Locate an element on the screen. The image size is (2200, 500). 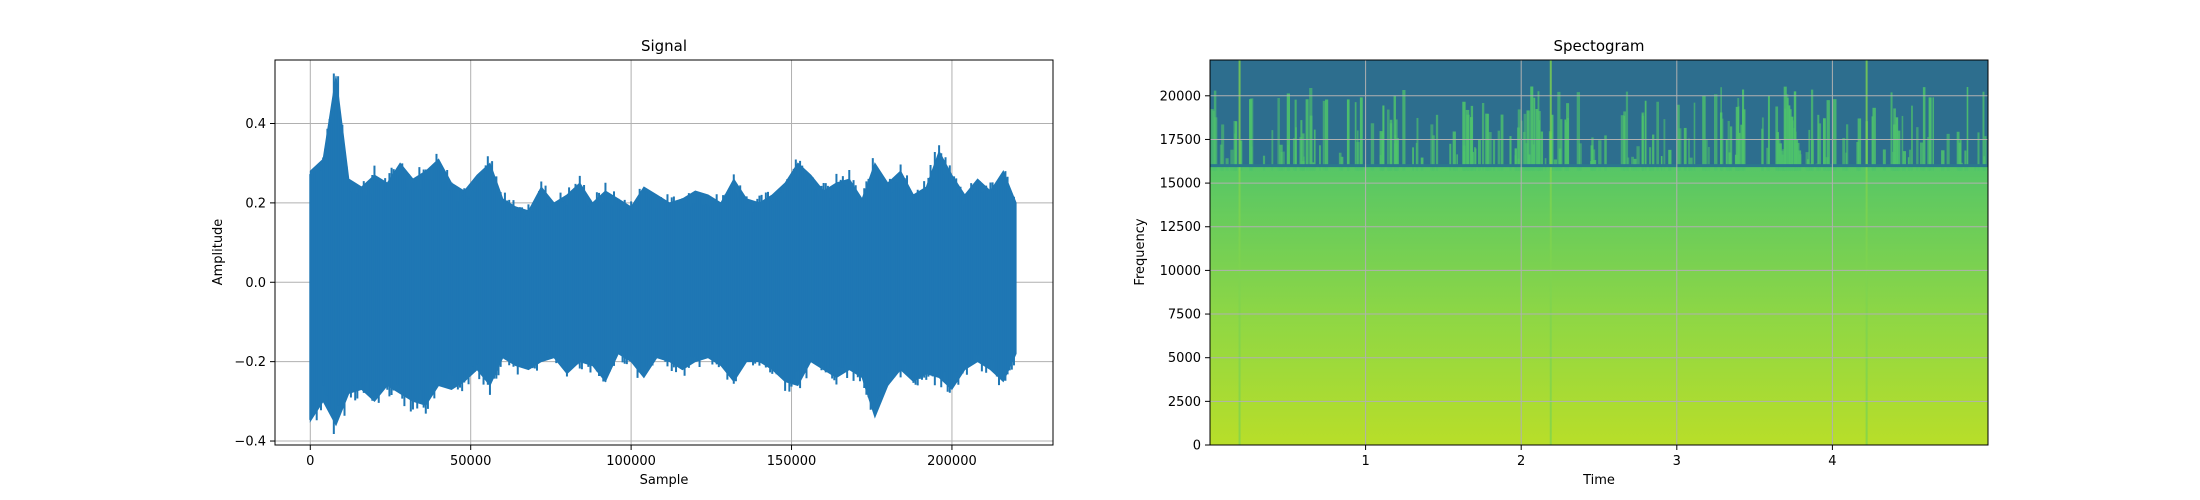
spectrogram-x-tick-label: 2 is located at coordinates (1521, 461).